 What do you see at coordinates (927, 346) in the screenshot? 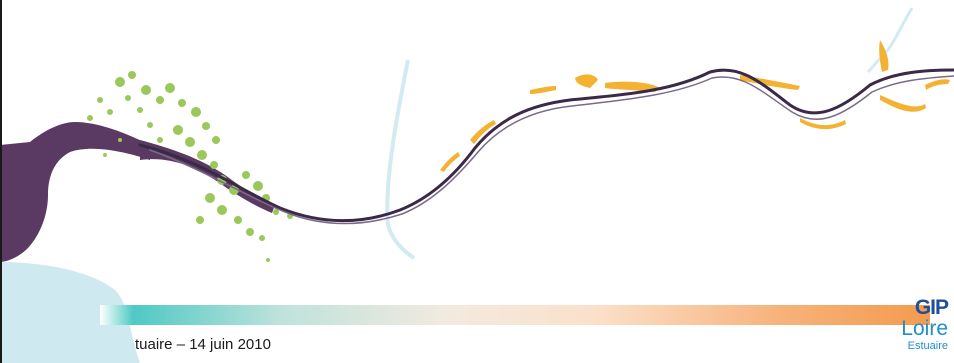
I see `logo-estuaire: Estuaire` at bounding box center [927, 346].